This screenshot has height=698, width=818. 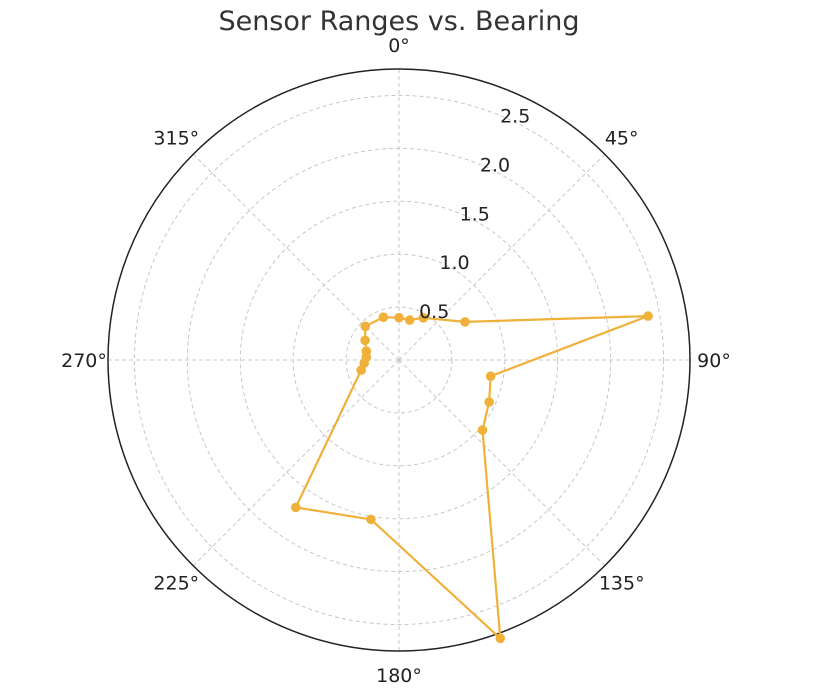 I want to click on angle-tick-label: 315°, so click(x=176, y=138).